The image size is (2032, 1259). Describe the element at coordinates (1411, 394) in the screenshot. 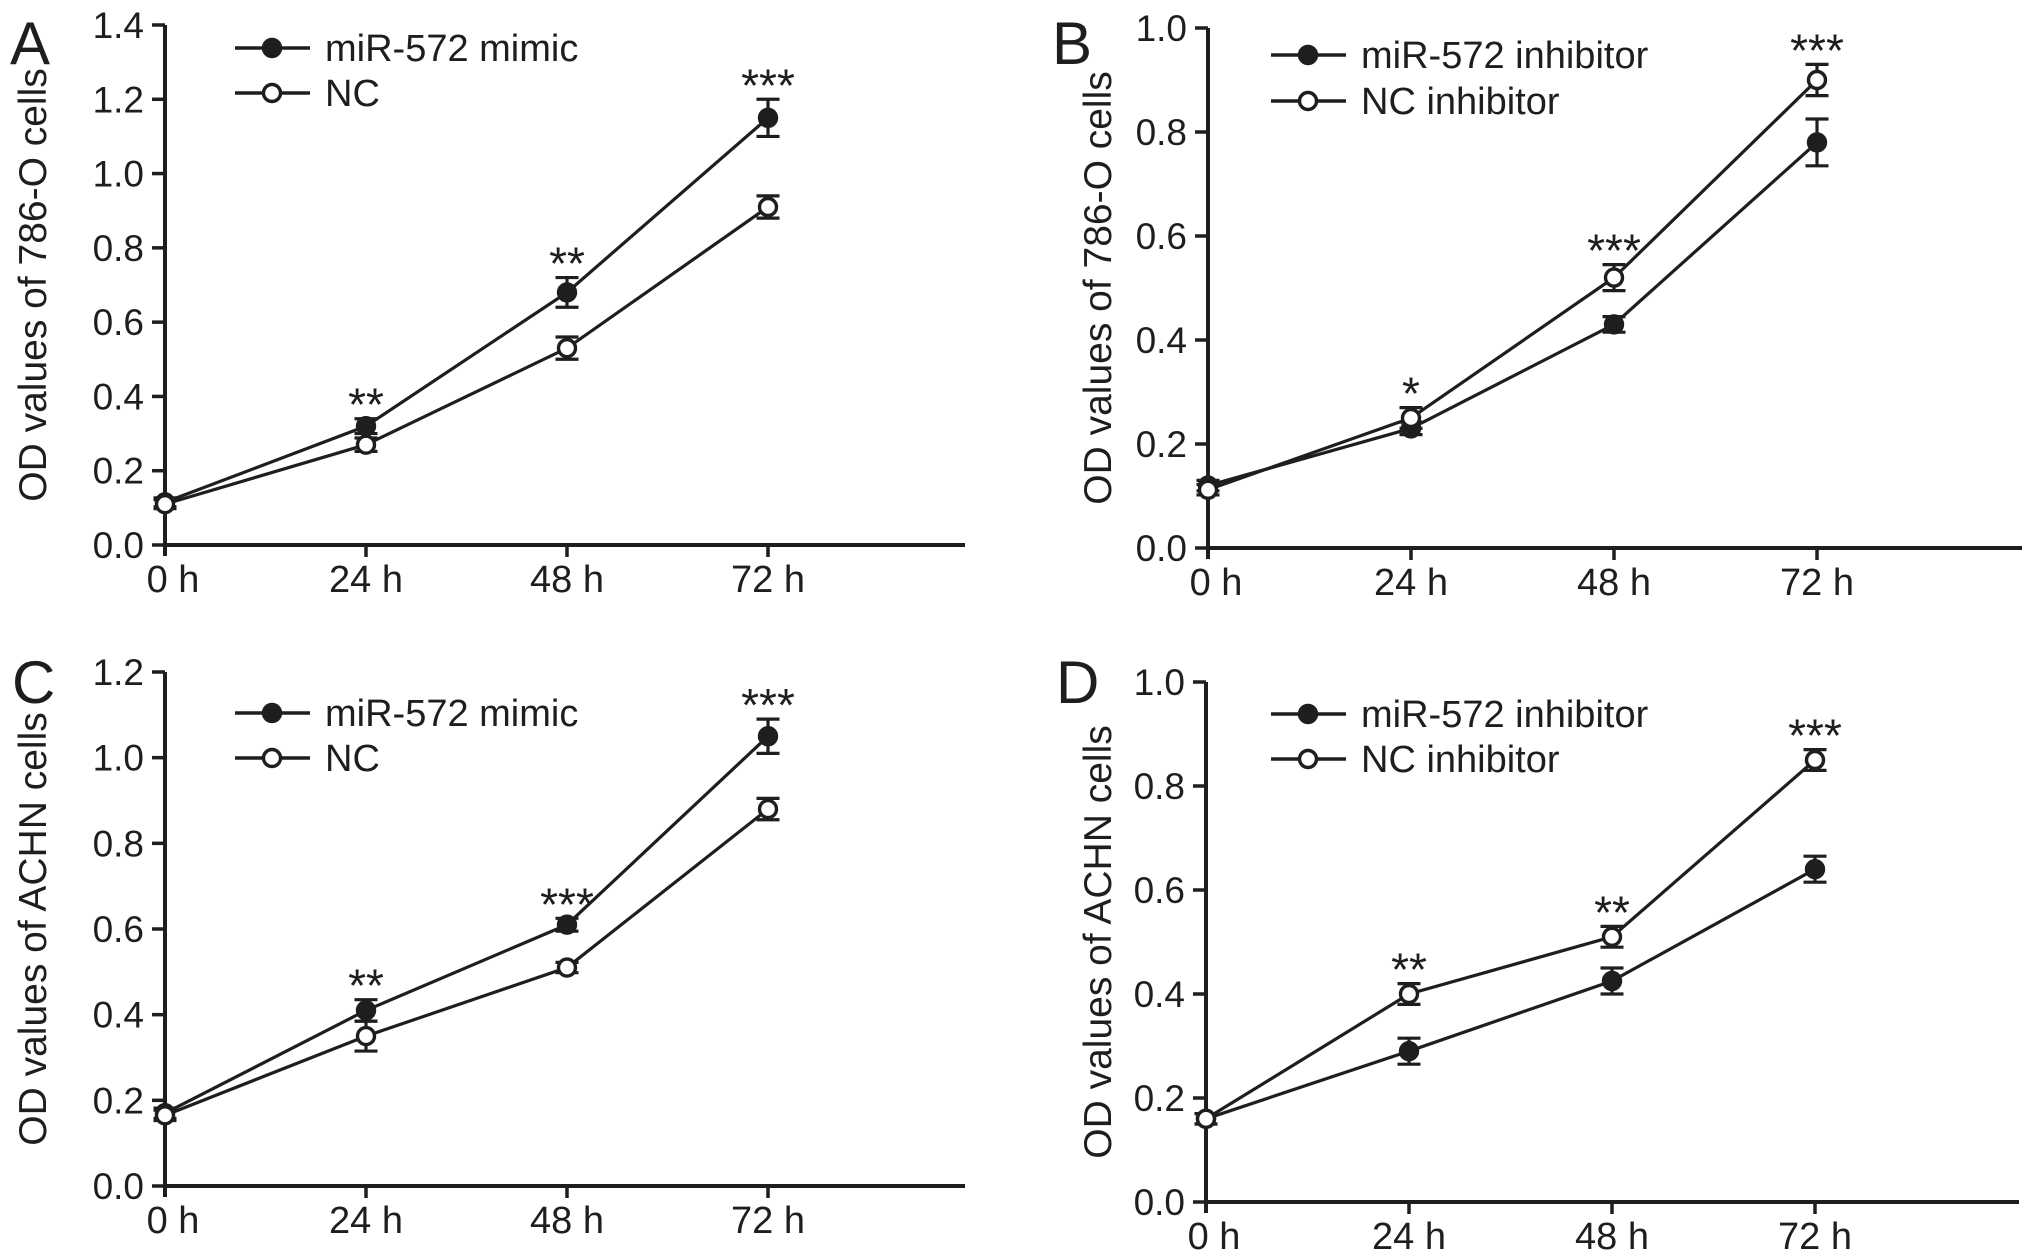

I see `significance-marker: *` at that location.